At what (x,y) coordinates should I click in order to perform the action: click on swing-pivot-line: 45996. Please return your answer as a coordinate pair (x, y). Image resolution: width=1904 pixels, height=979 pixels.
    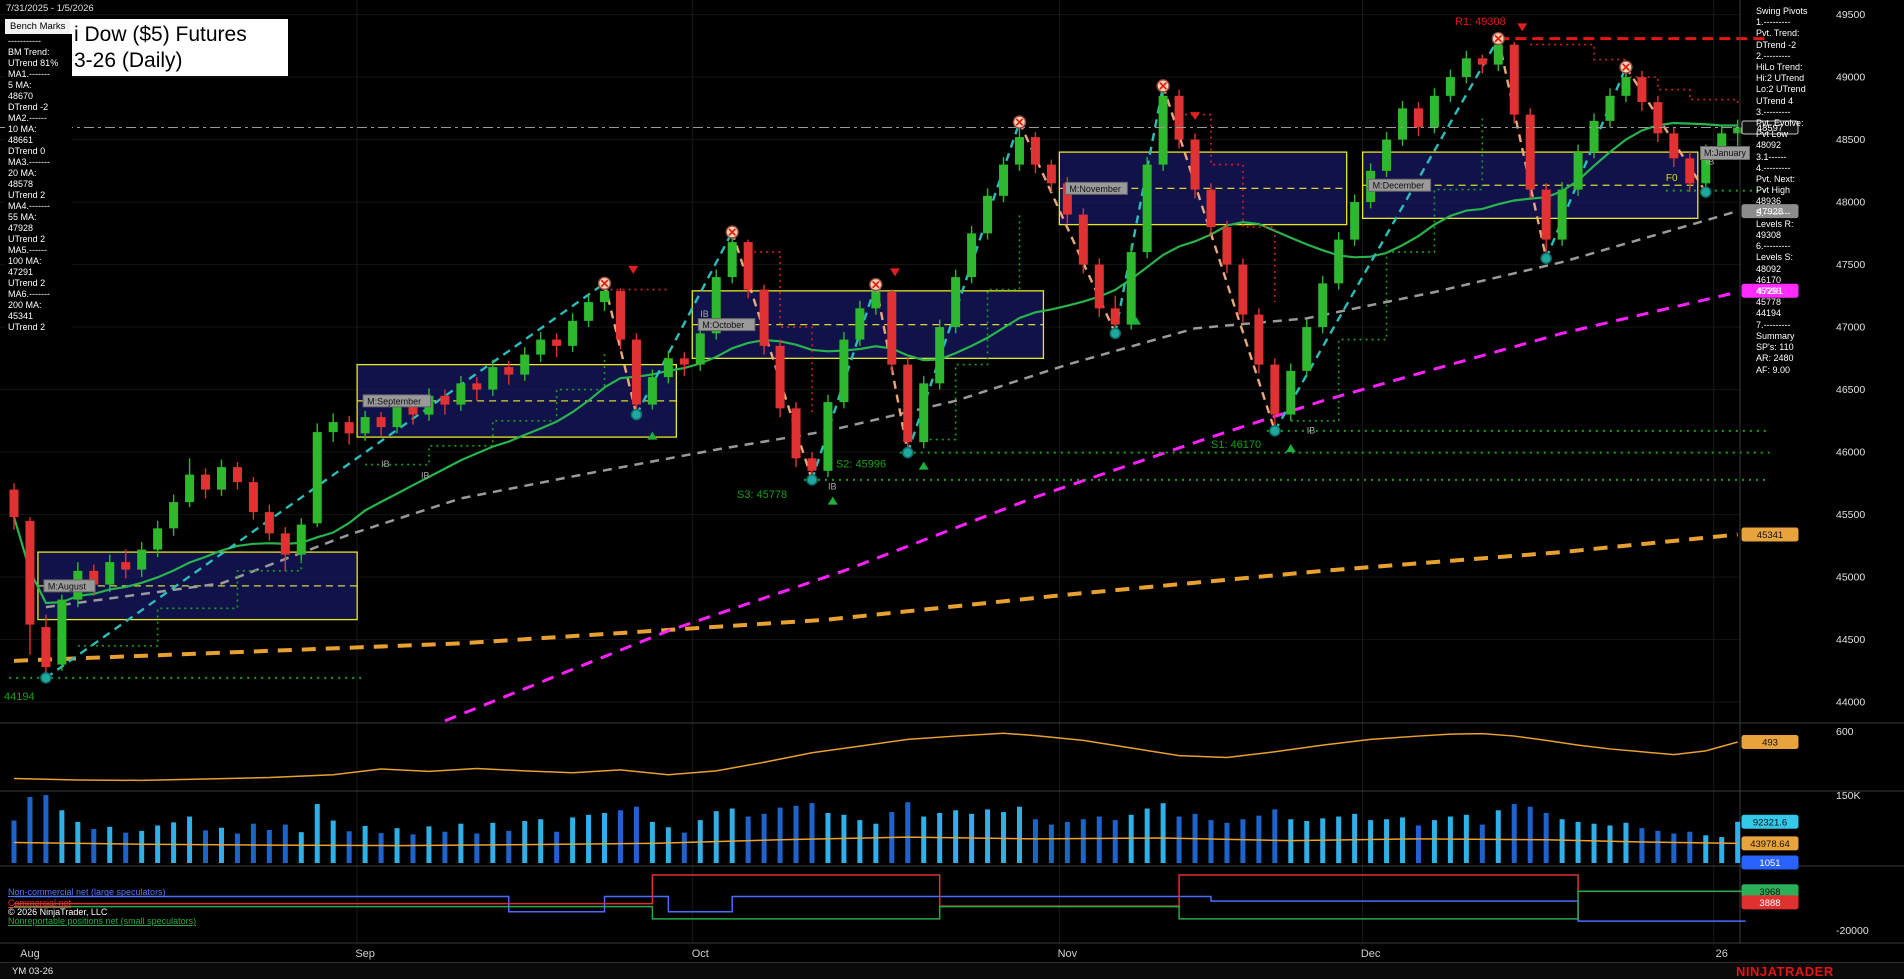
    Looking at the image, I should click on (1769, 291).